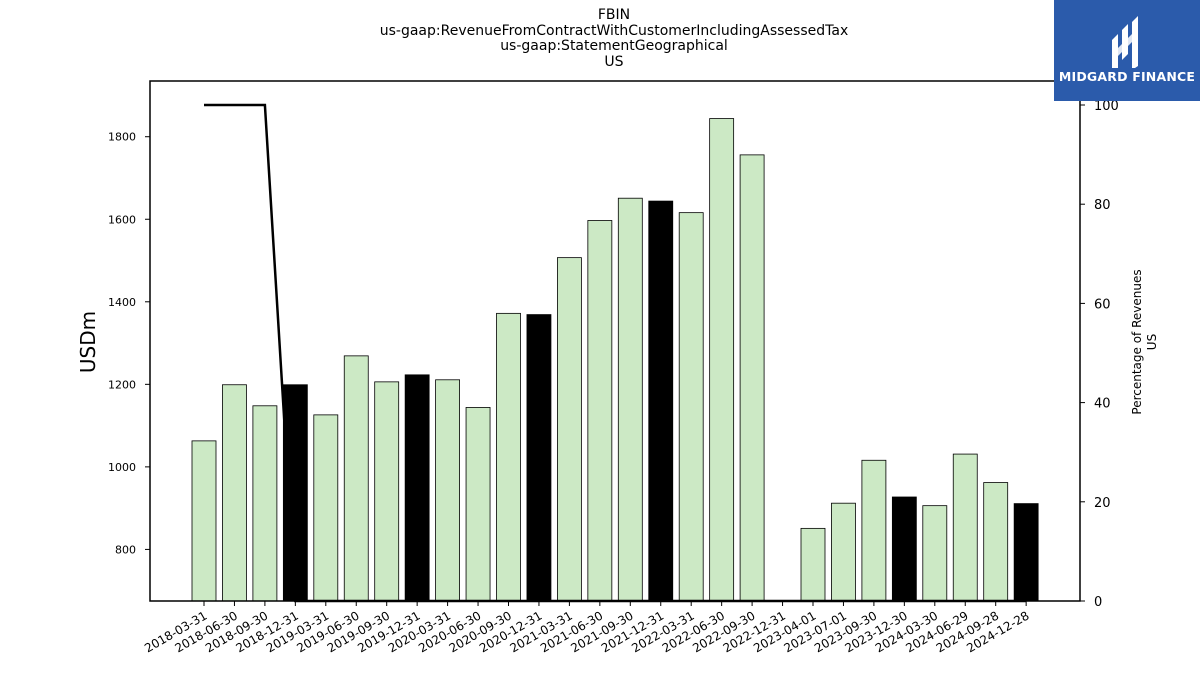  What do you see at coordinates (614, 62) in the screenshot?
I see `title-member: US` at bounding box center [614, 62].